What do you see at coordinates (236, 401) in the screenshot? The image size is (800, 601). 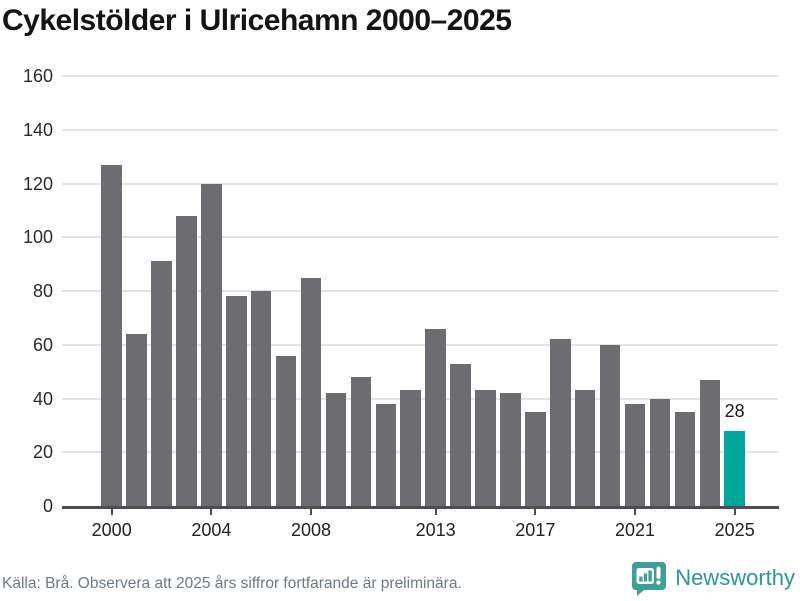 I see `bar-2005` at bounding box center [236, 401].